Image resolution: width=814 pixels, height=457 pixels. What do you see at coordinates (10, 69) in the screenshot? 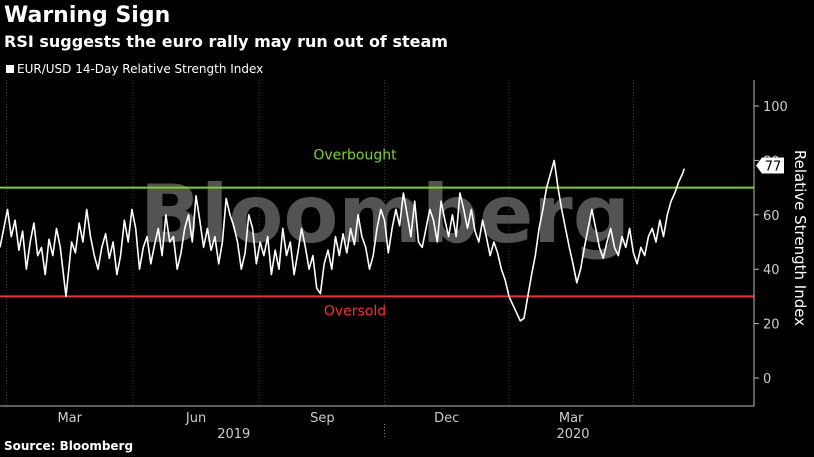
I see `legend-swatch` at bounding box center [10, 69].